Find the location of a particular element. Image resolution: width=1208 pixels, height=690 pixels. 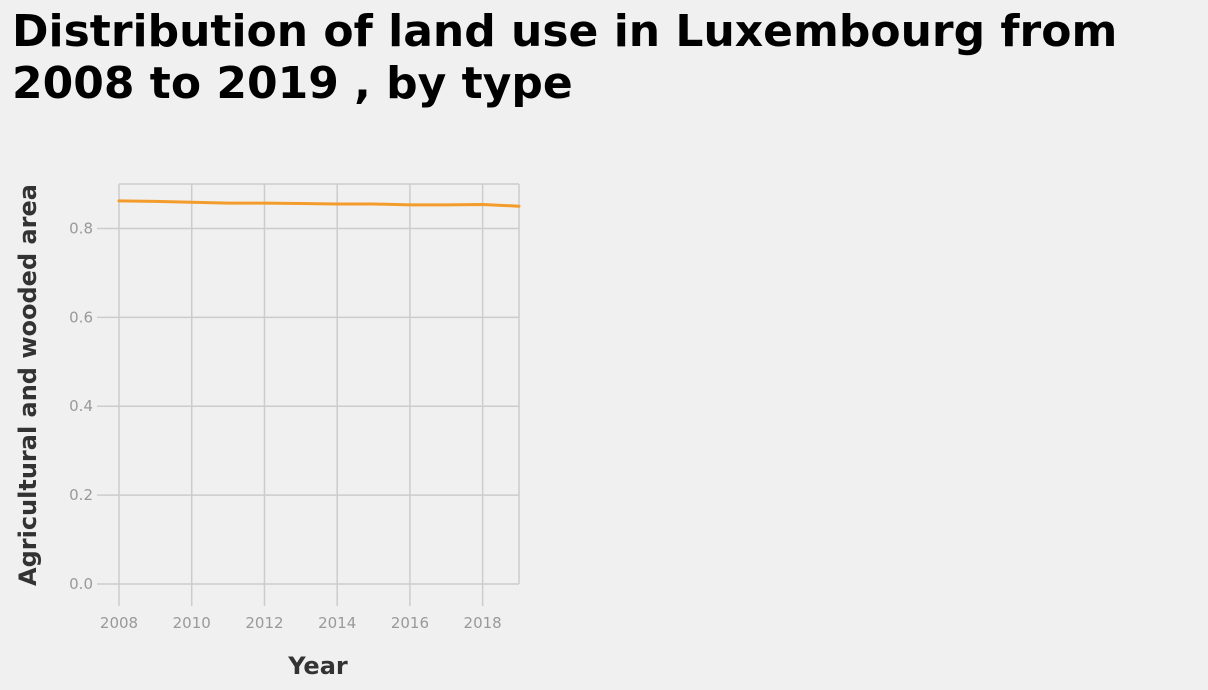

x-axis-ticks: 2008 2010 2012 2014 2016 2018 is located at coordinates (301, 608).